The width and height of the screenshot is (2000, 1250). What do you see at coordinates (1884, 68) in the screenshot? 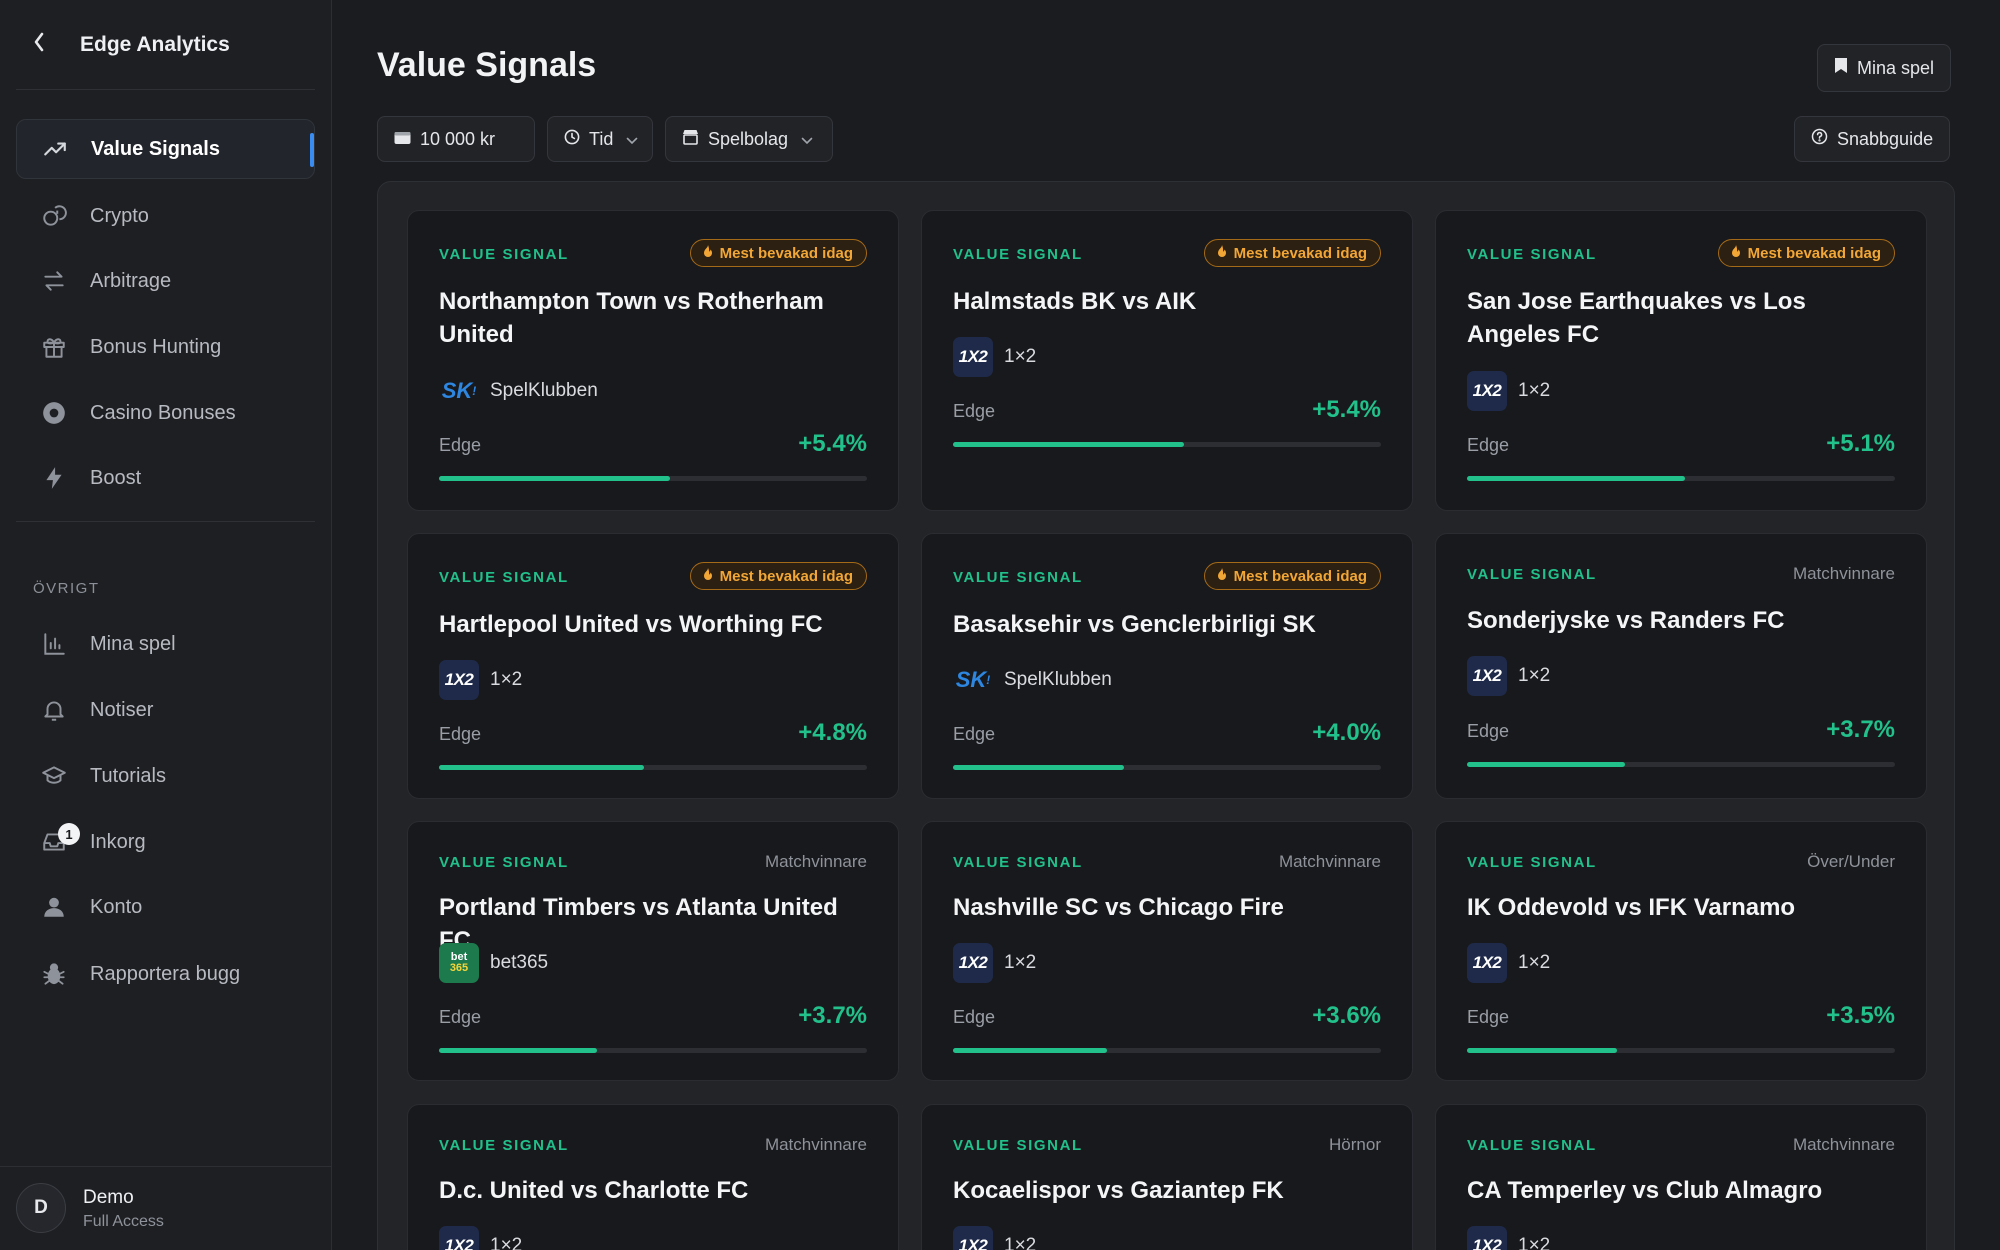
I see `my-bets-button: Mina spel` at bounding box center [1884, 68].